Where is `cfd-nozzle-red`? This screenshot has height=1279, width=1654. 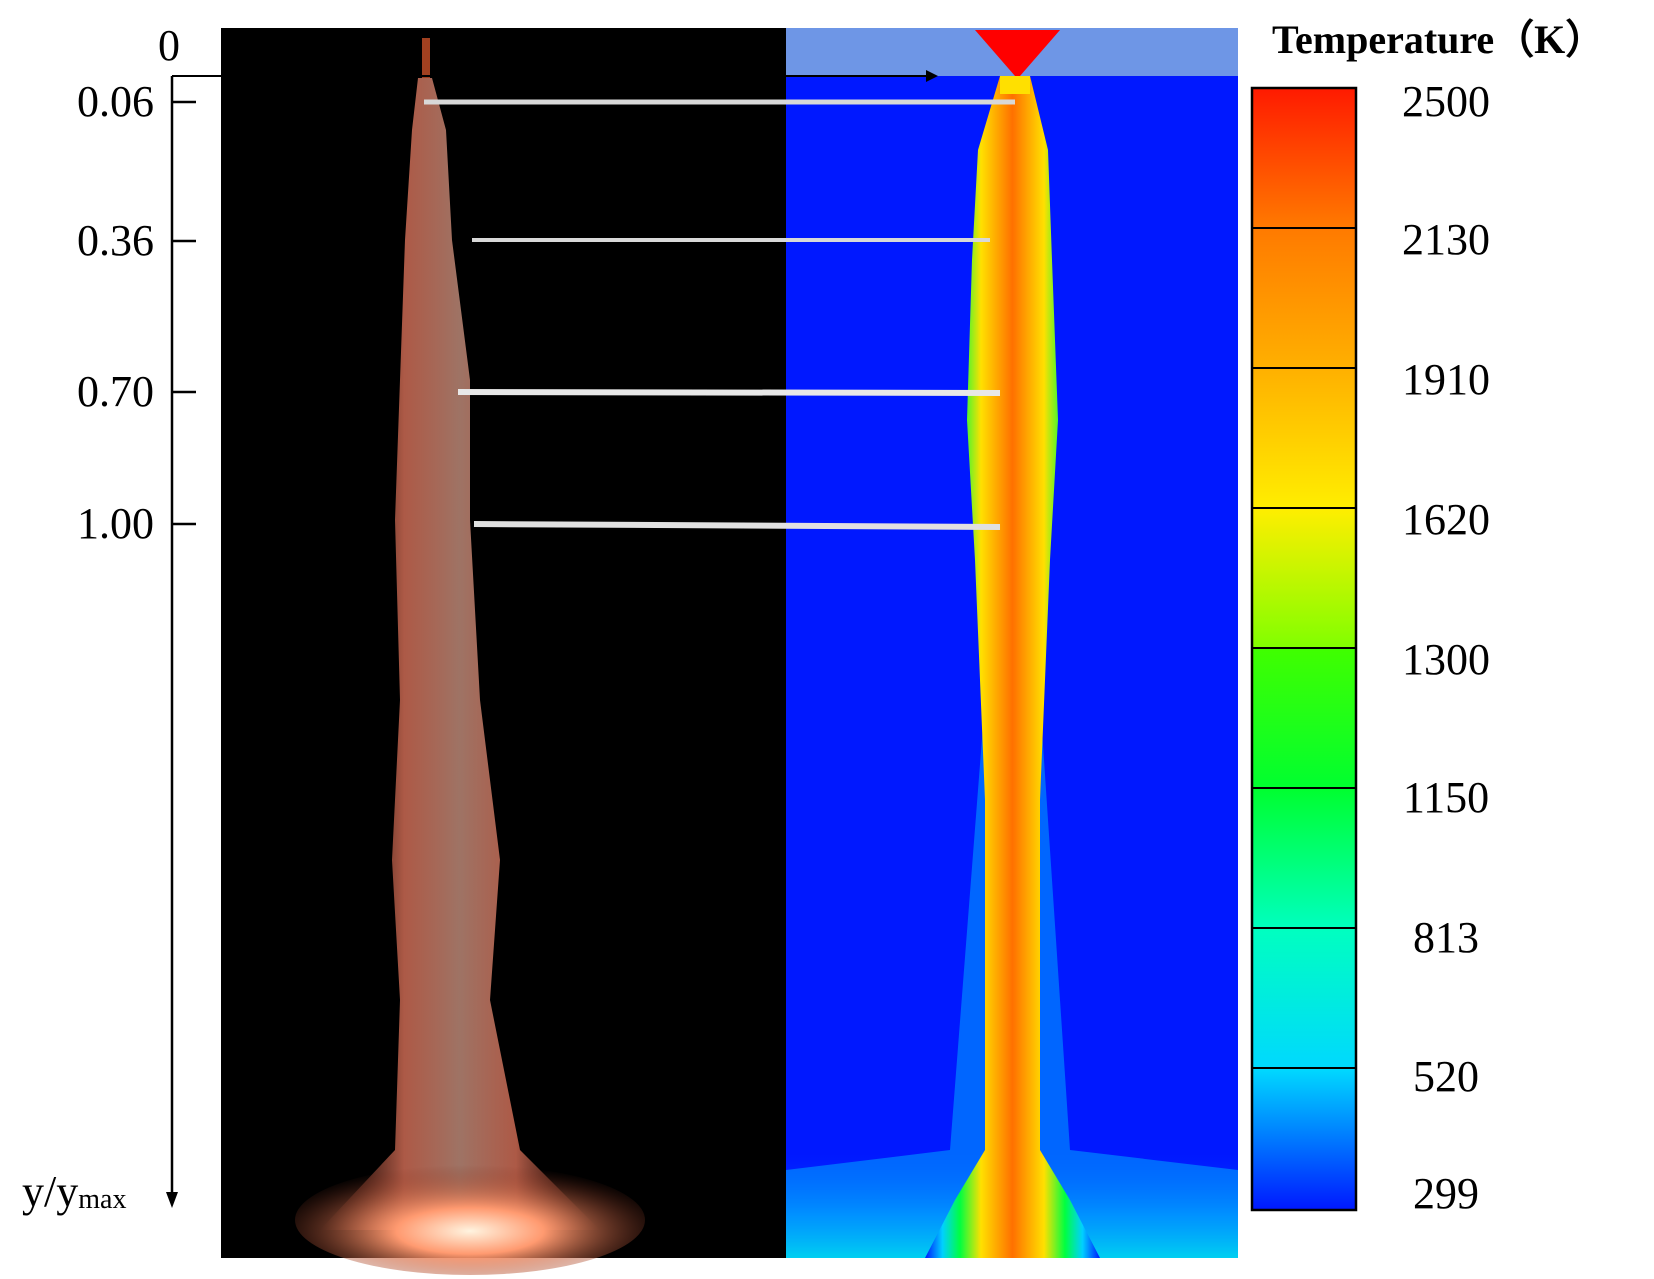 cfd-nozzle-red is located at coordinates (1017, 53).